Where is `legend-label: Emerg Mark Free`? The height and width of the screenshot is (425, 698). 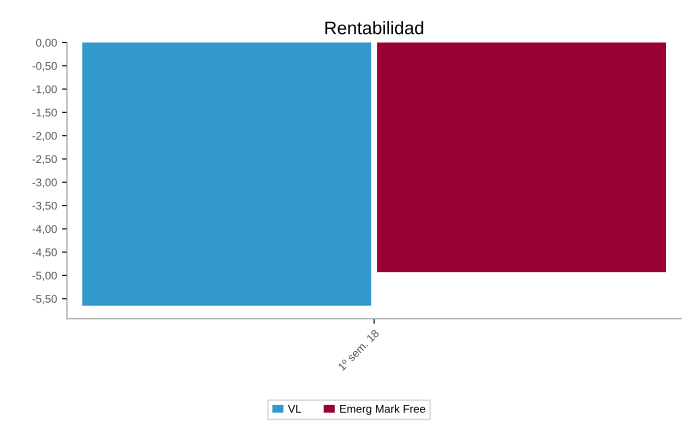
legend-label: Emerg Mark Free is located at coordinates (383, 409).